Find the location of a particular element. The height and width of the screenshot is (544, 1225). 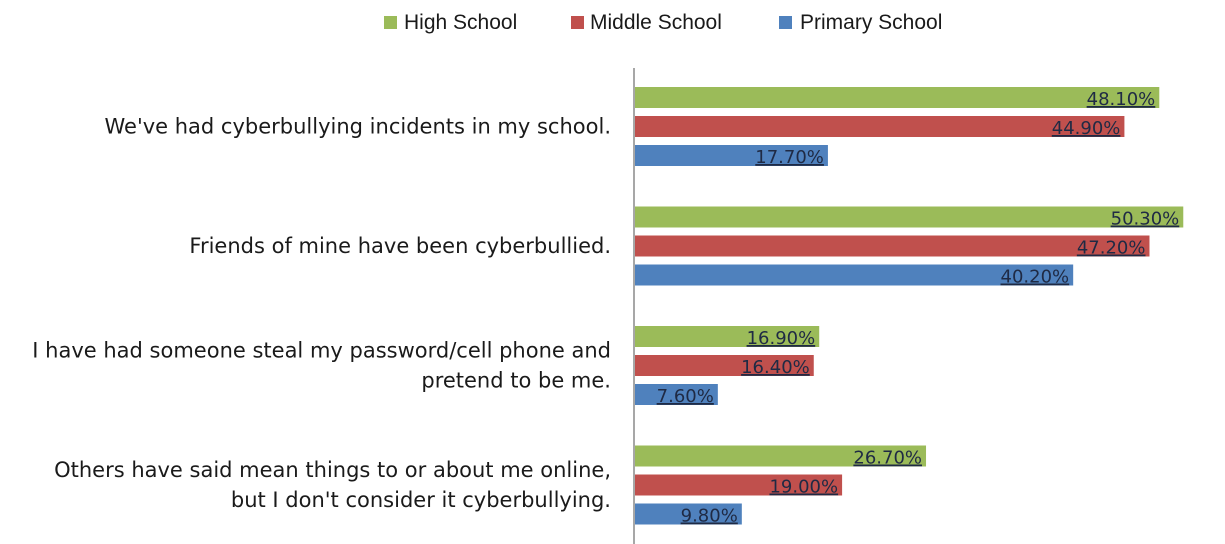

data-label: 50.30% is located at coordinates (1145, 219).